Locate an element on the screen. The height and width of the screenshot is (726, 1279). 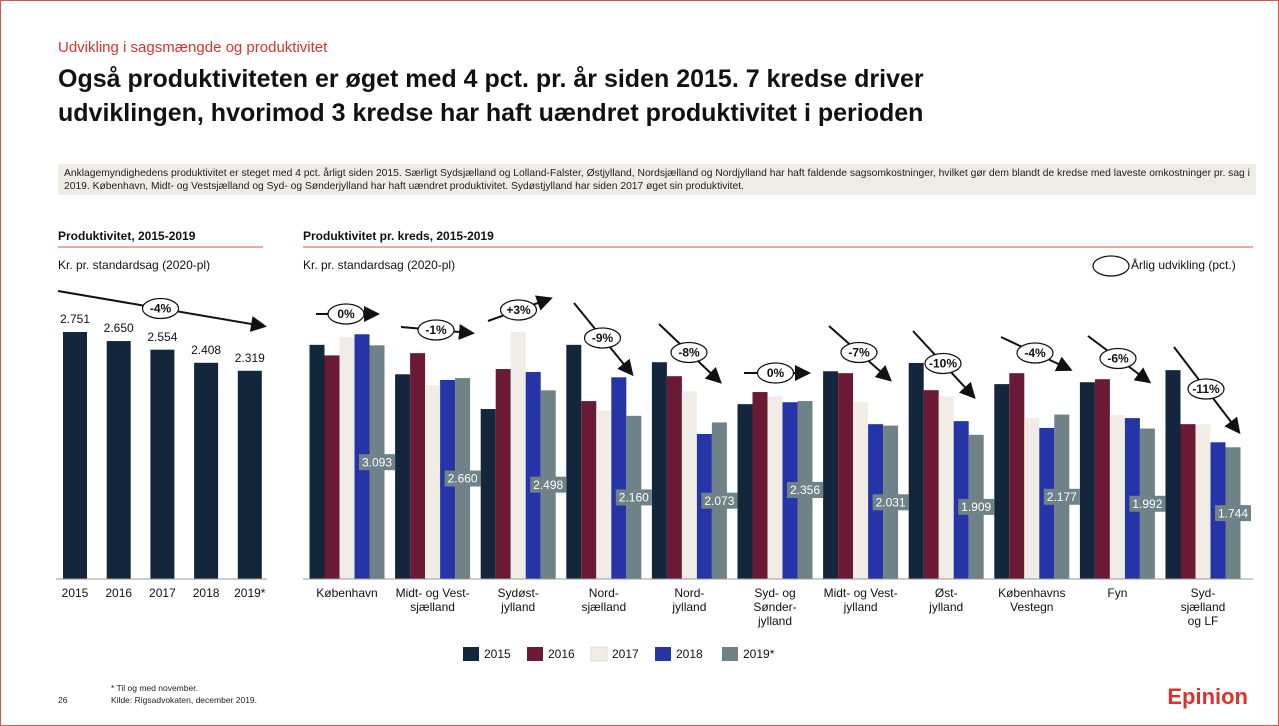
legend-label: 2018 is located at coordinates (689, 654).